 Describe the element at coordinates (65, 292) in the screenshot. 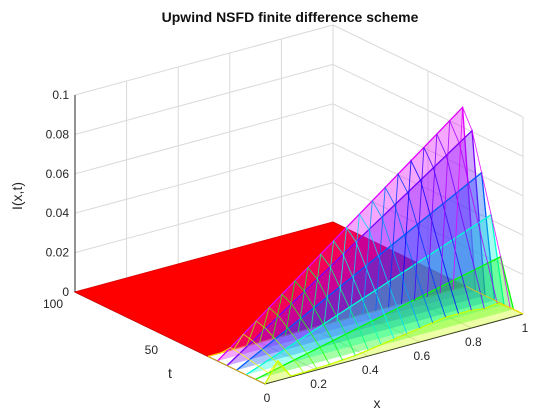

I see `z-tick-label: 0` at that location.